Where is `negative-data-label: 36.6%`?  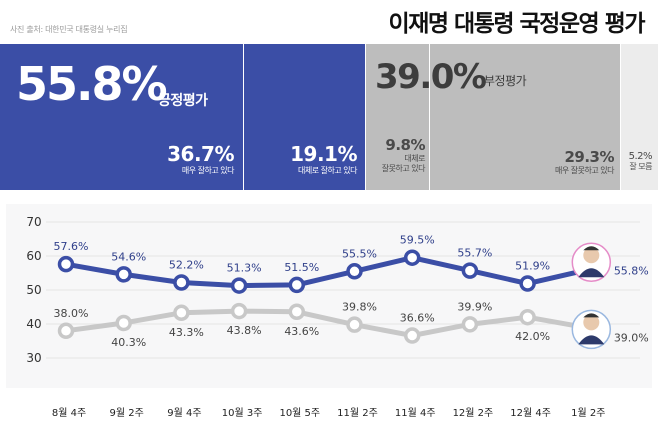 negative-data-label: 36.6% is located at coordinates (417, 318).